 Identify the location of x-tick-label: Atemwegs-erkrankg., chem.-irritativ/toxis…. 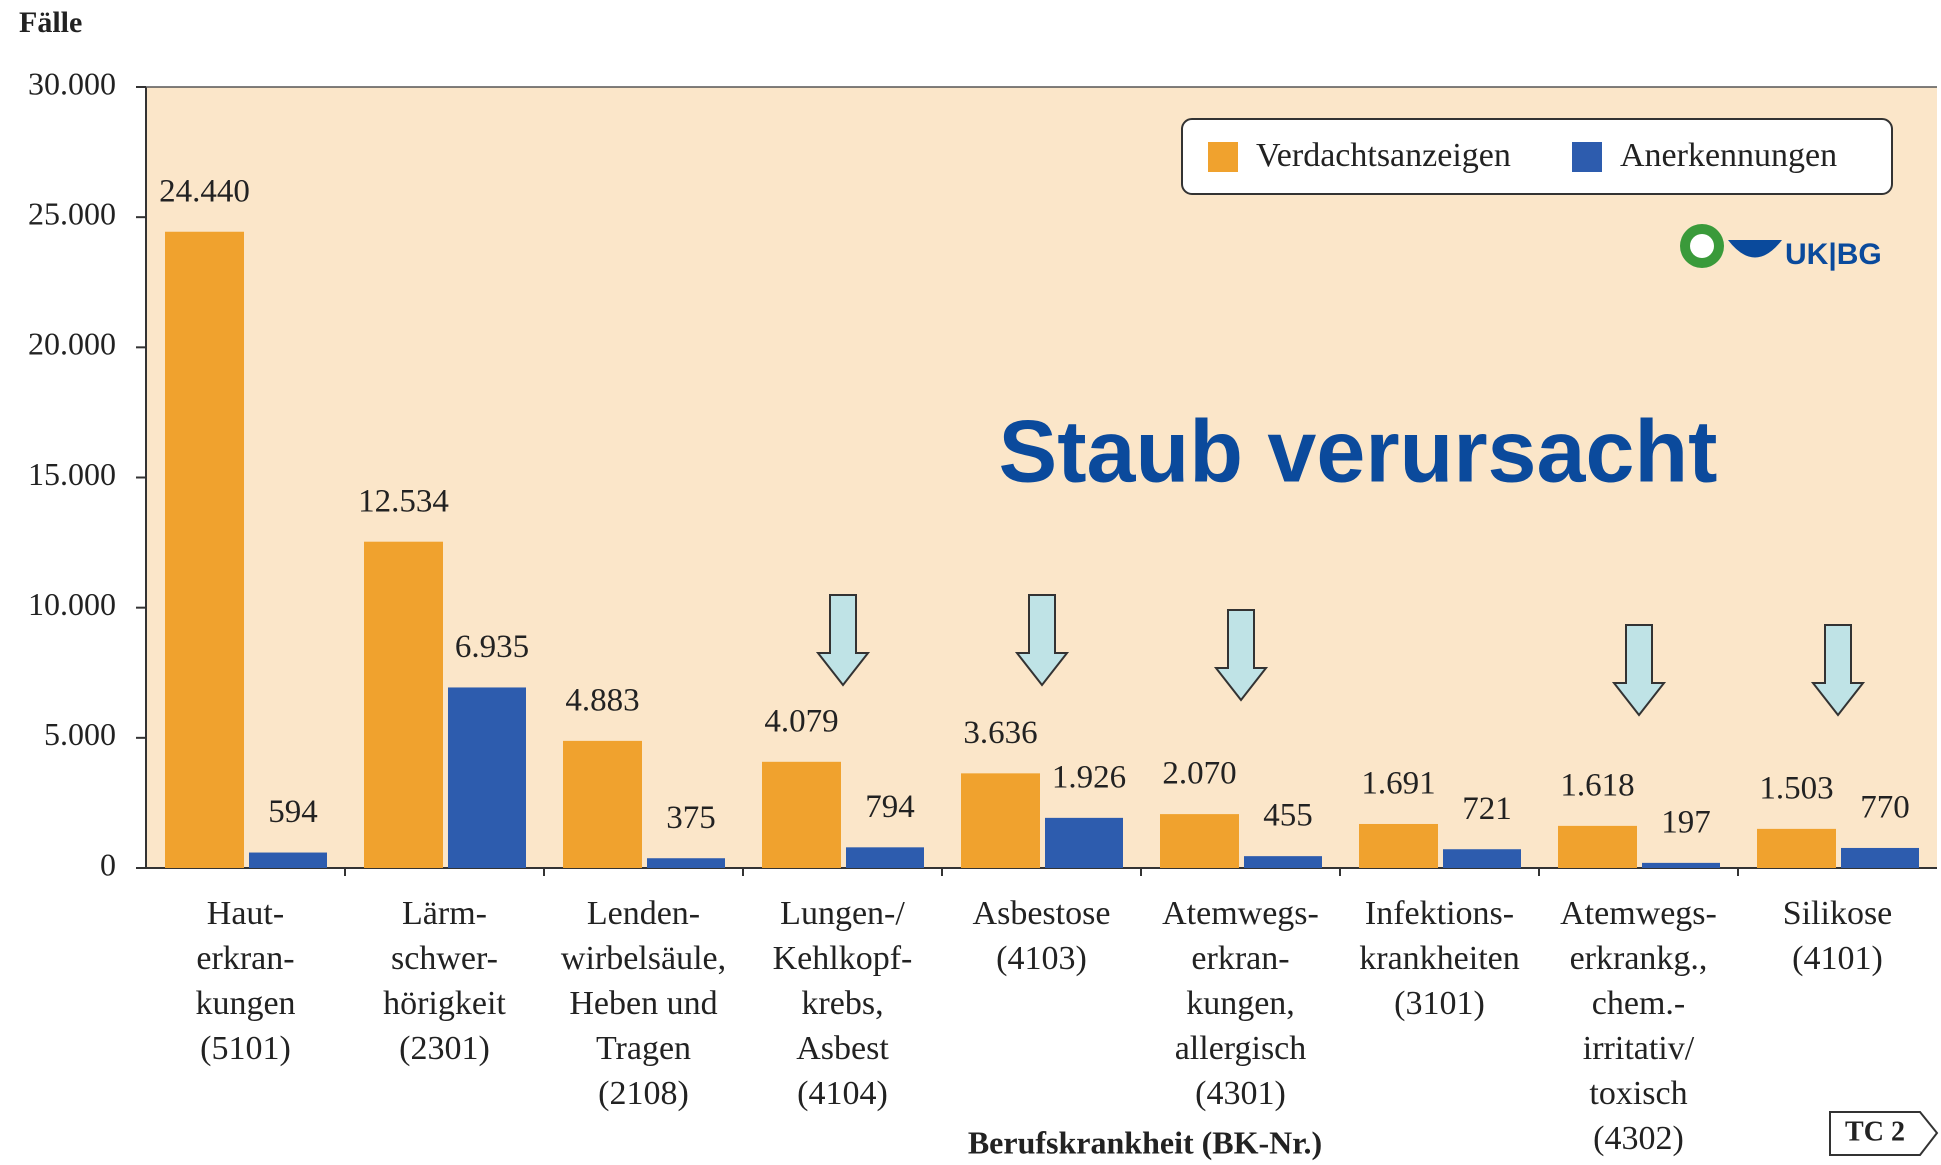
(1638, 1026).